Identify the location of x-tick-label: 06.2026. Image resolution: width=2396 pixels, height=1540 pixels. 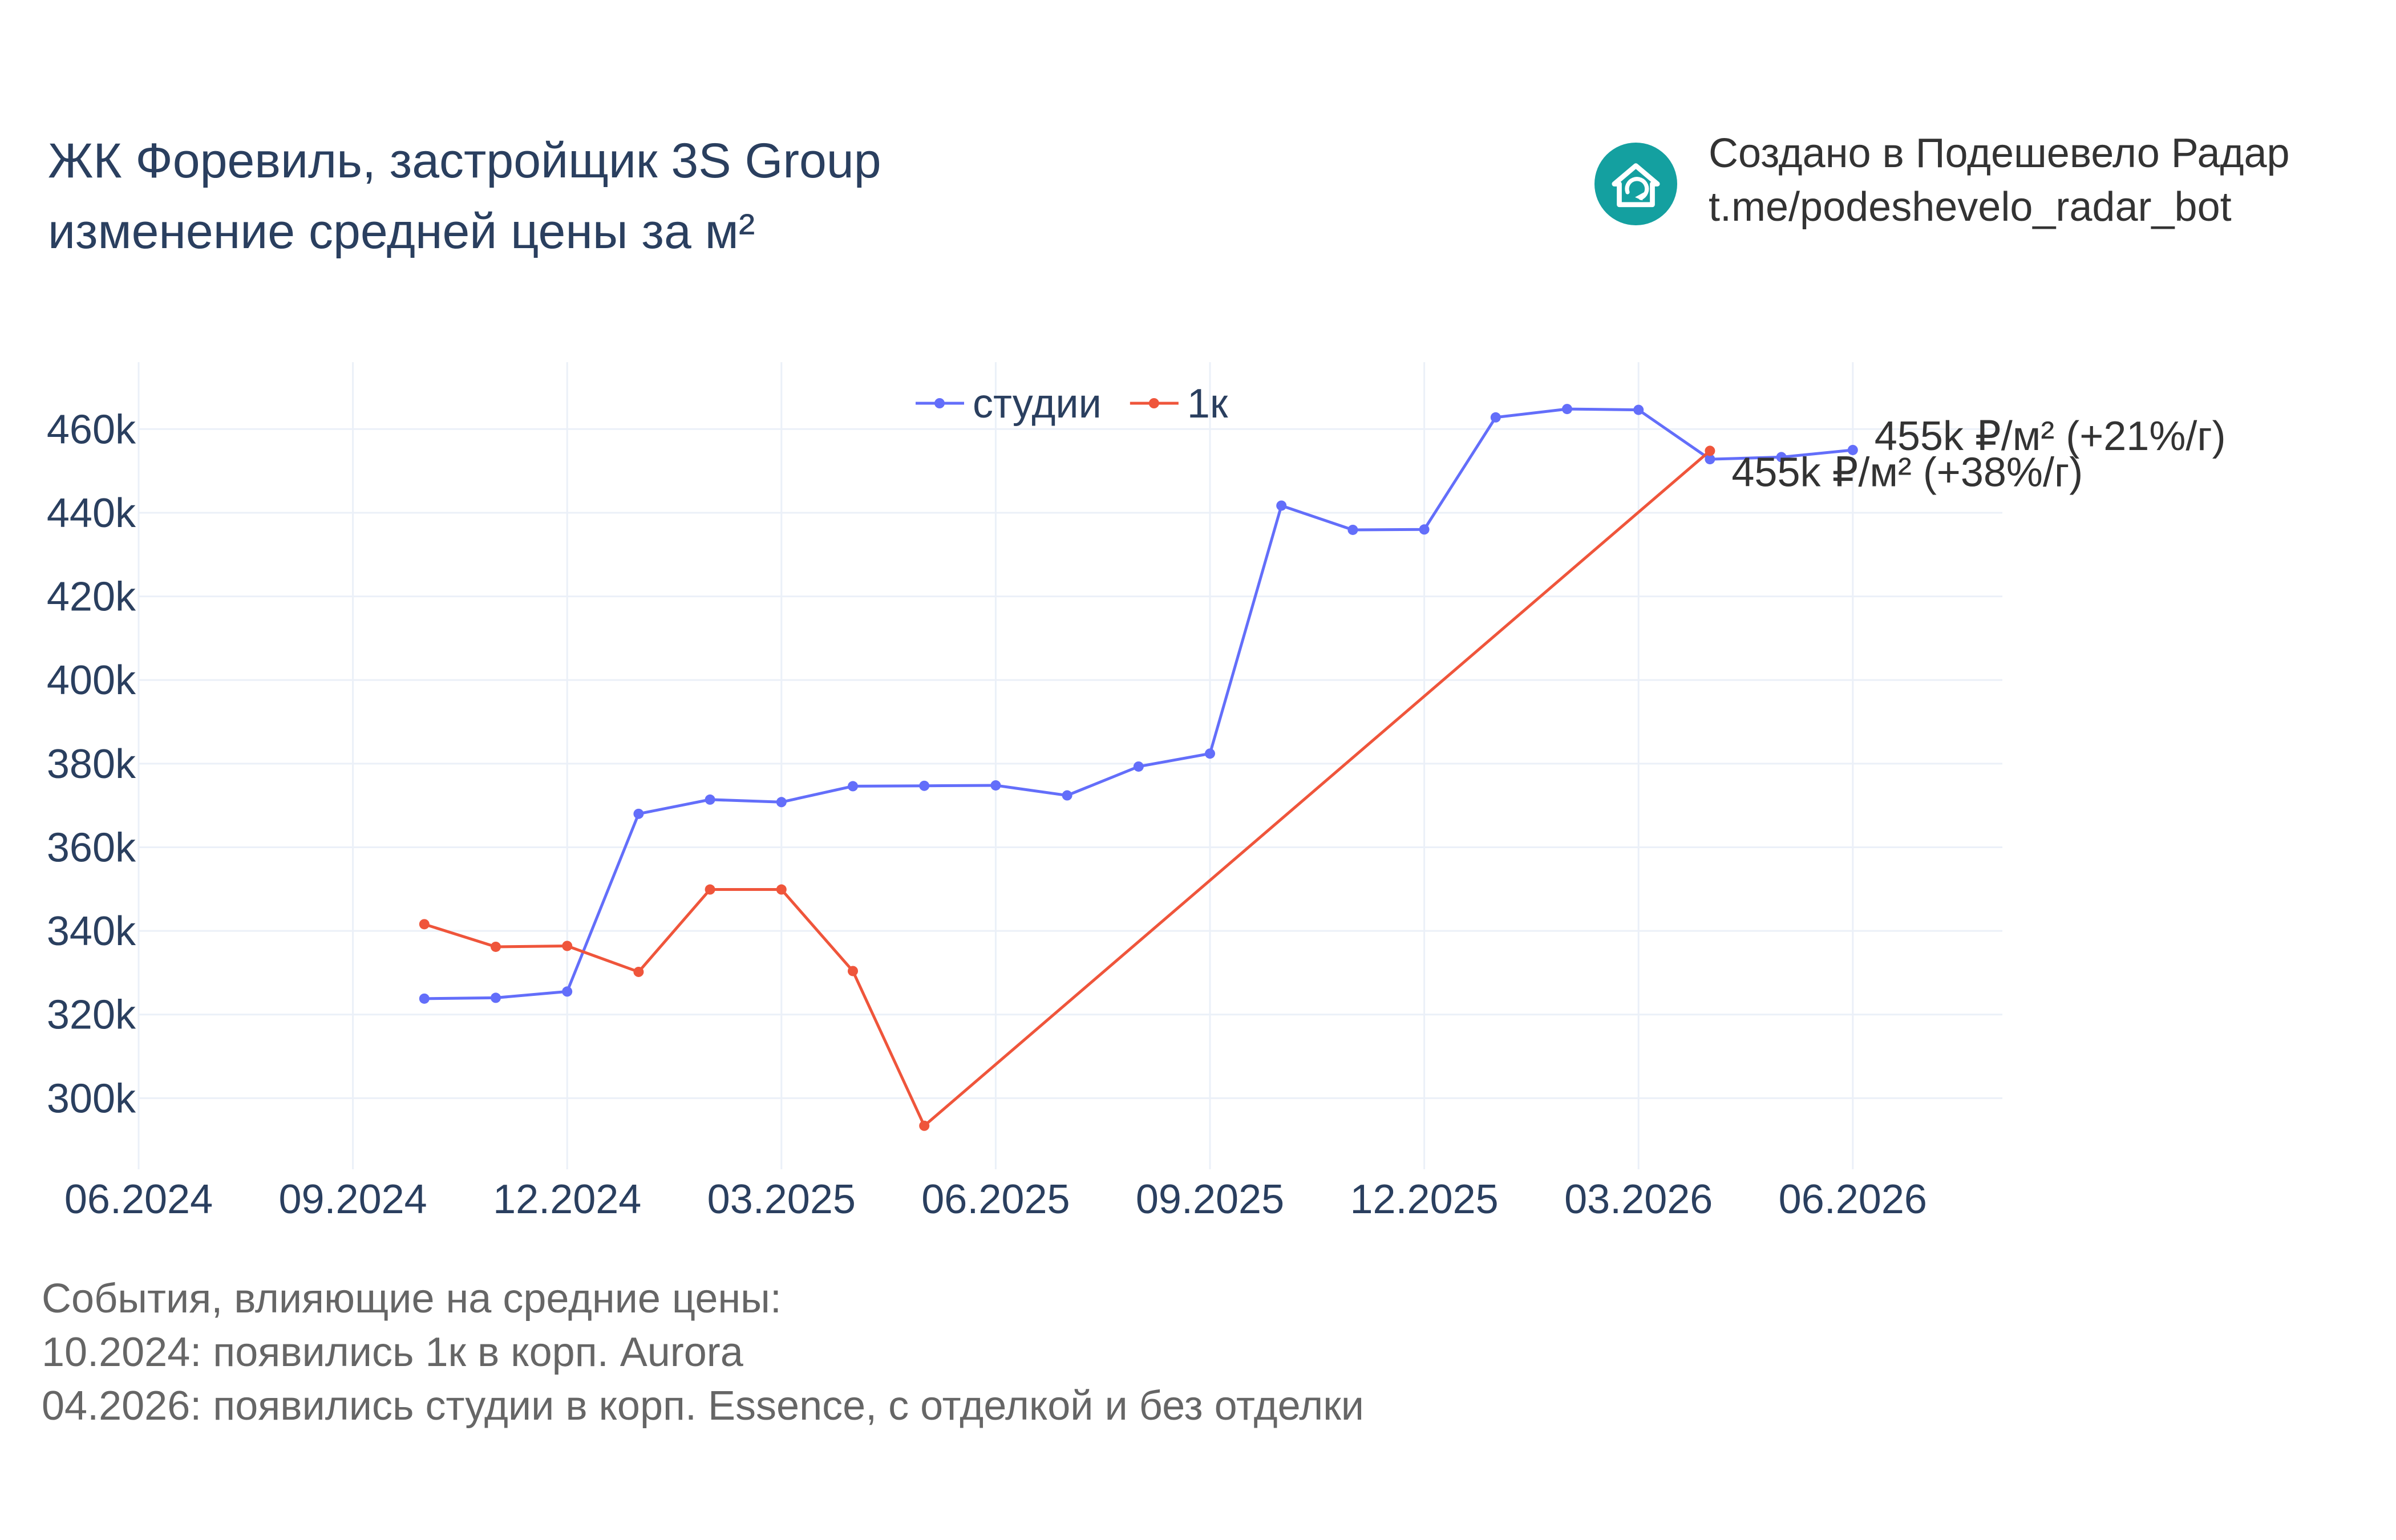
(1853, 1200).